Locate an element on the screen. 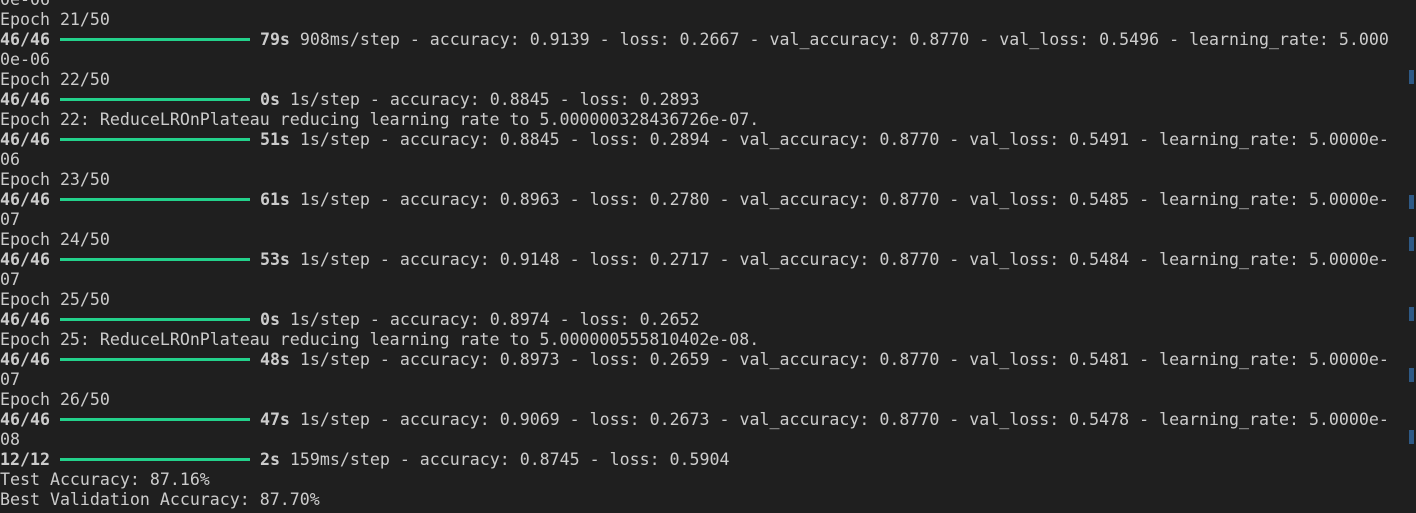 This screenshot has width=1416, height=513. log-line: Epoch 21/50 is located at coordinates (55, 19).